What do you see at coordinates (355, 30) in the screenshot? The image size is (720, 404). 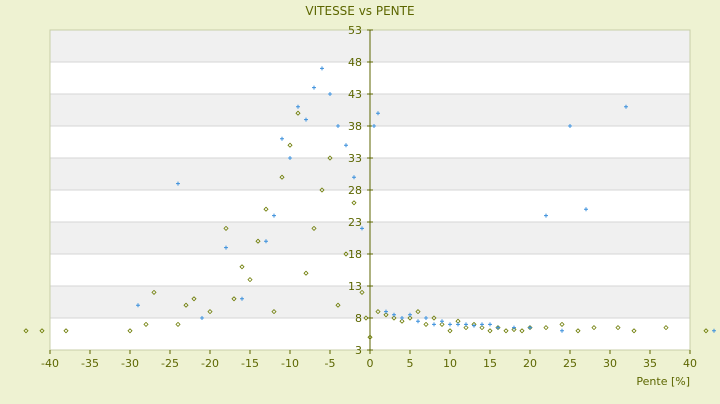 I see `y-tick-label: 53` at bounding box center [355, 30].